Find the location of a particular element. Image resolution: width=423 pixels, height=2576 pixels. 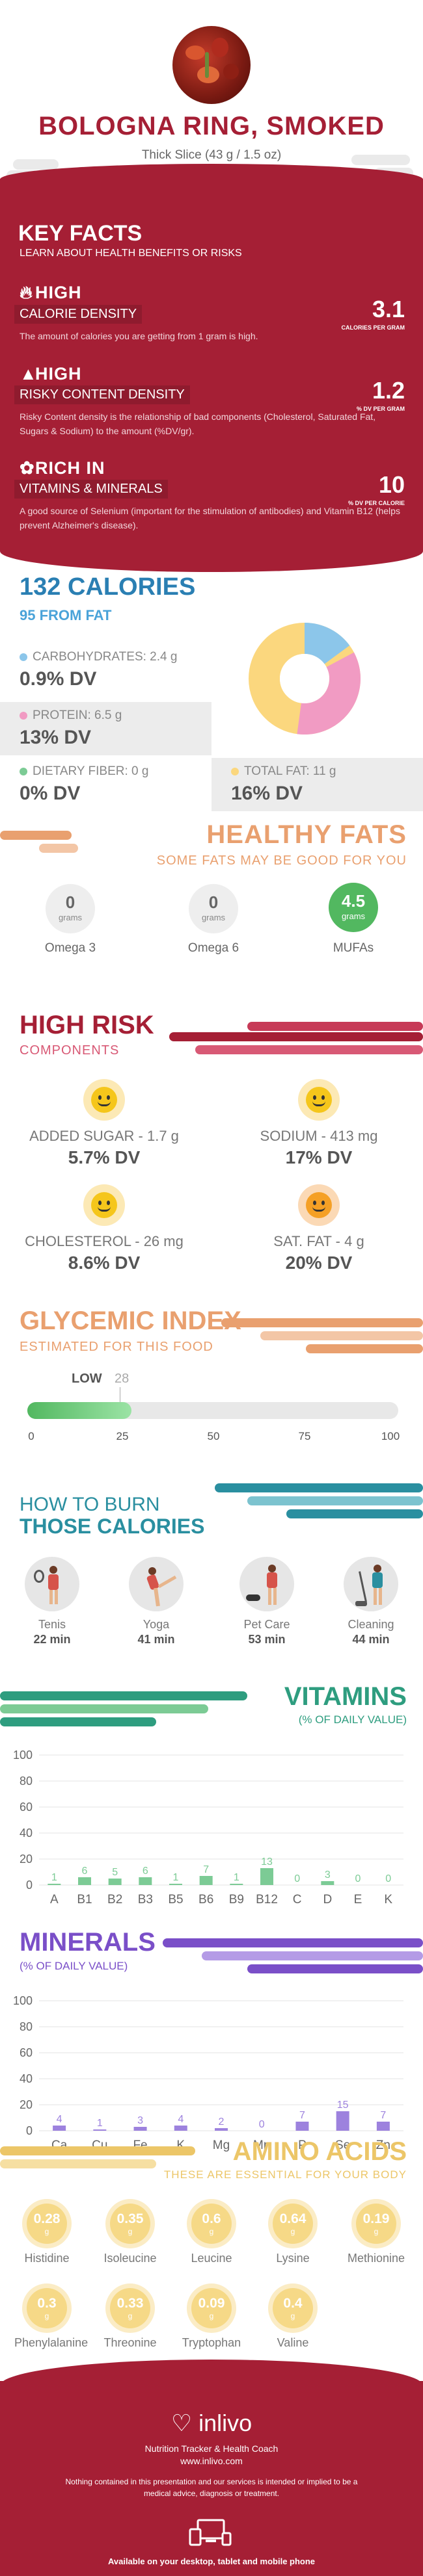

nutrient-protein: PROTEIN: 6.5 g 13% DV is located at coordinates (106, 729).